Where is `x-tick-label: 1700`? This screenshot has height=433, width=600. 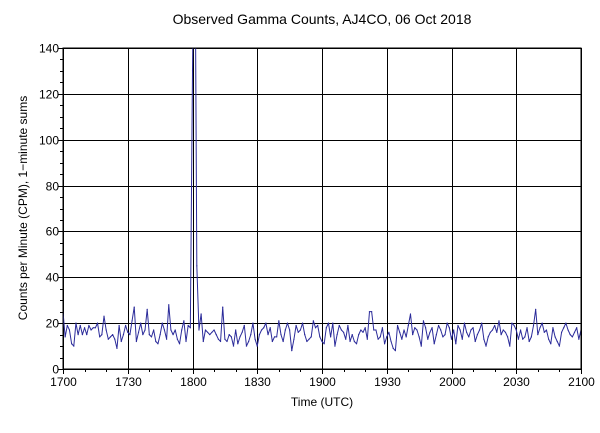
x-tick-label: 1700 is located at coordinates (63, 382).